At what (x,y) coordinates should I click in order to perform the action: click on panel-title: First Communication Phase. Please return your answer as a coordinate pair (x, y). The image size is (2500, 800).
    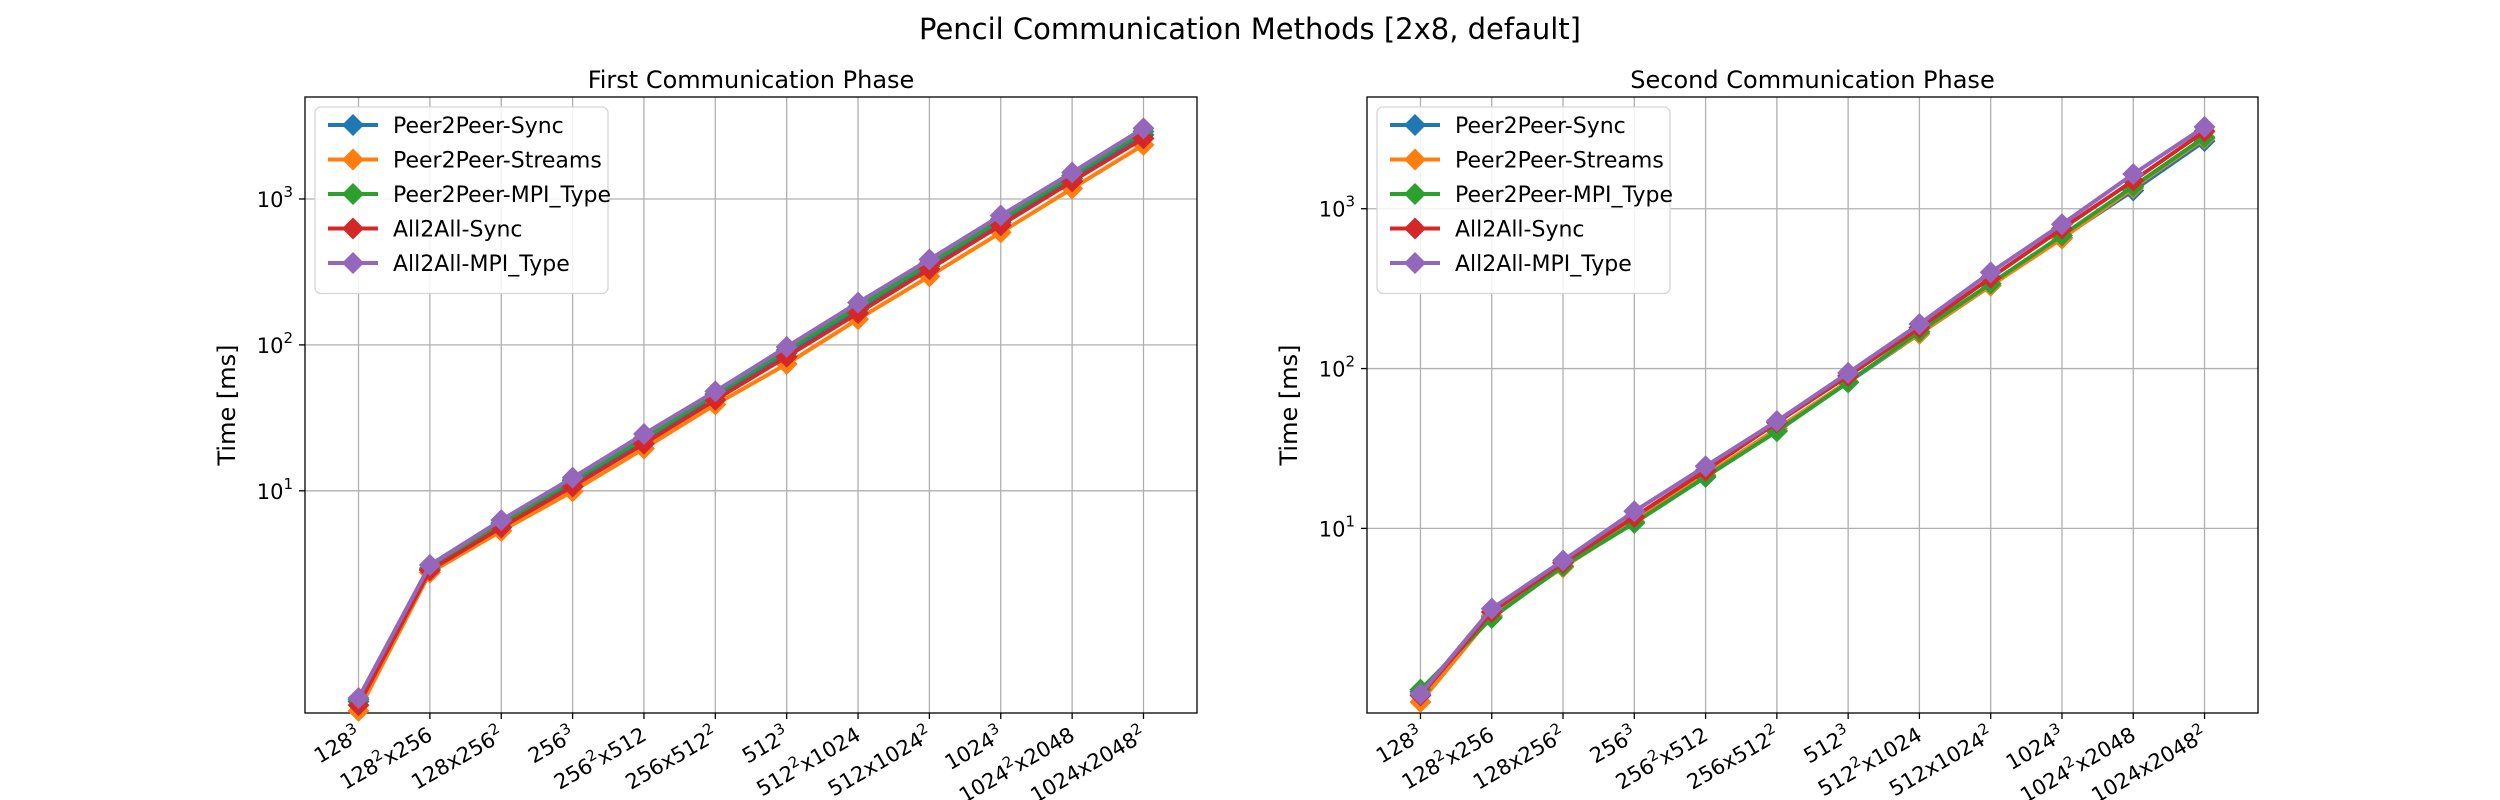
    Looking at the image, I should click on (751, 80).